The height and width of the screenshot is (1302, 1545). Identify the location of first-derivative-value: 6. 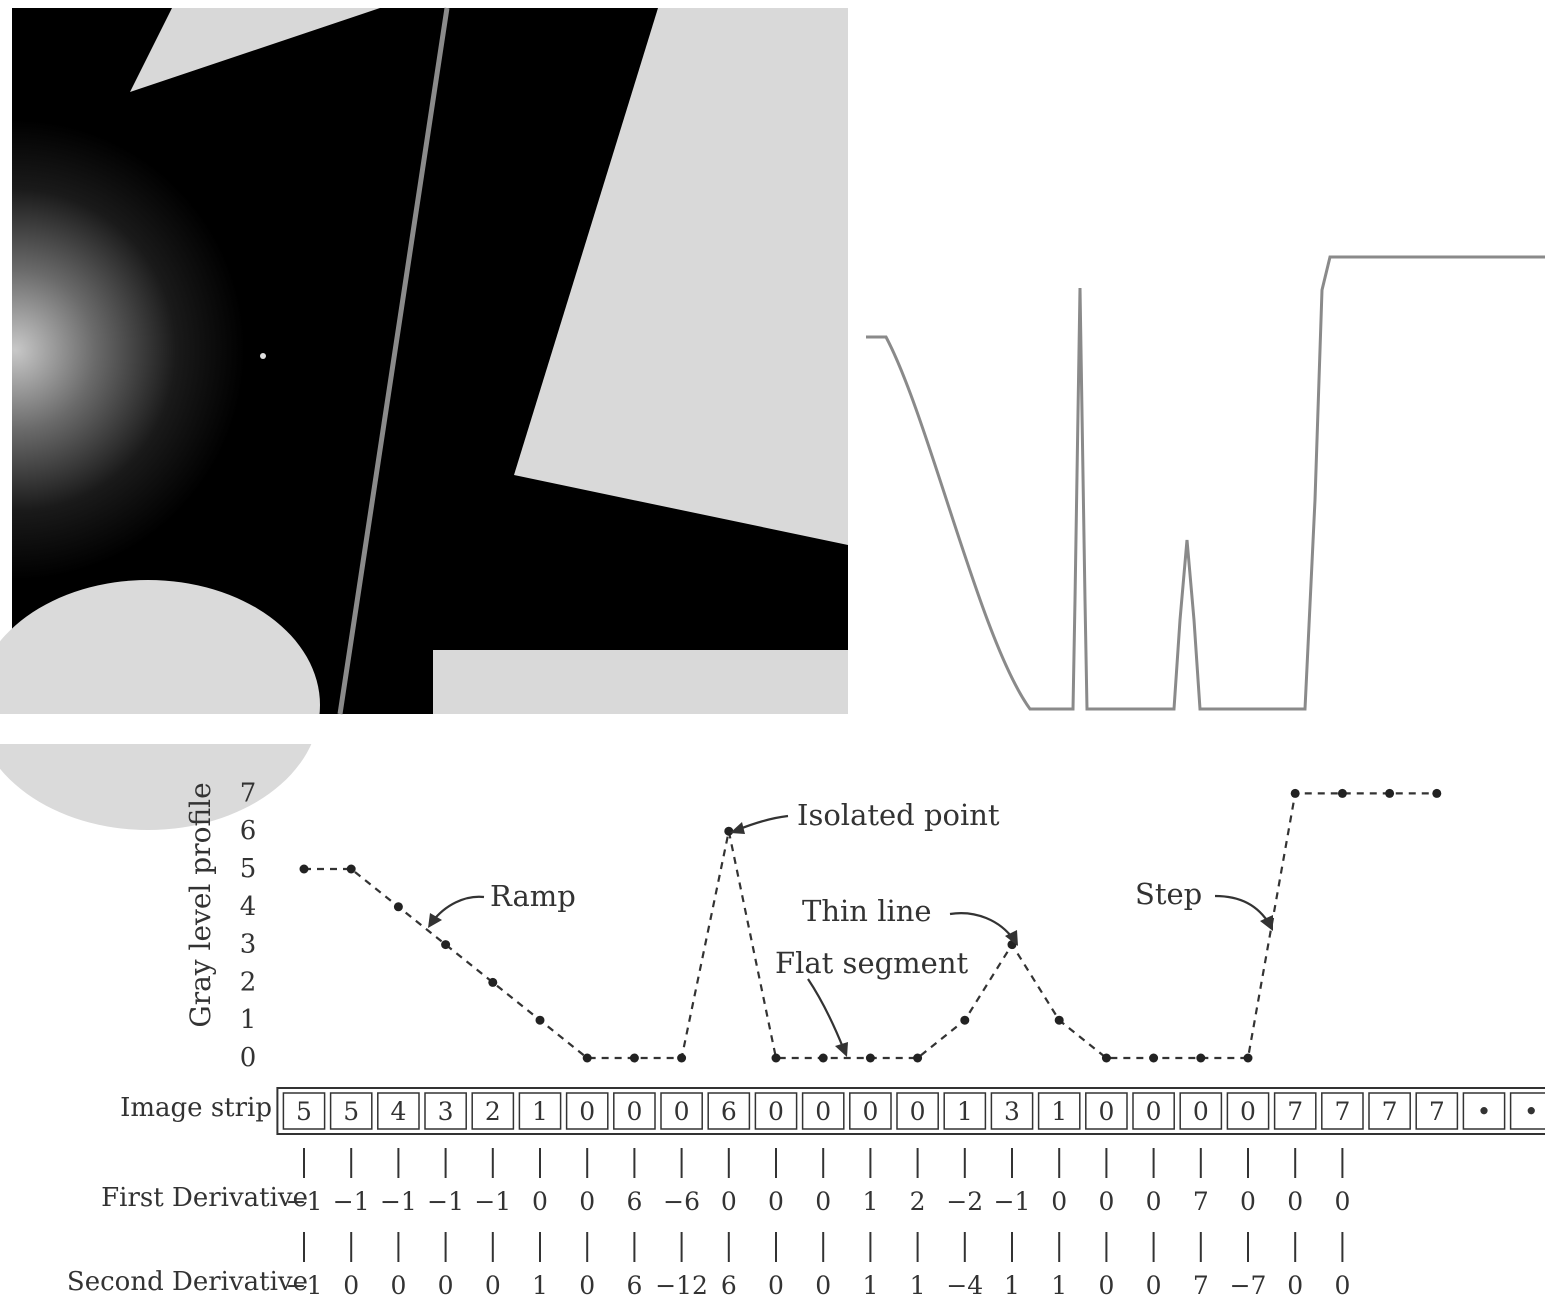
(634, 1201).